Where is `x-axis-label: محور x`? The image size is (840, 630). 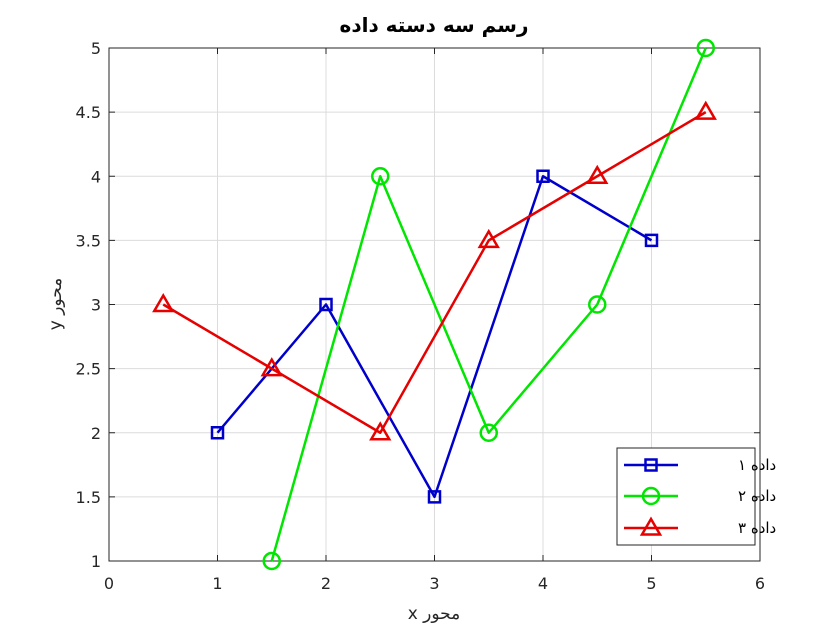
x-axis-label: محور x is located at coordinates (434, 614).